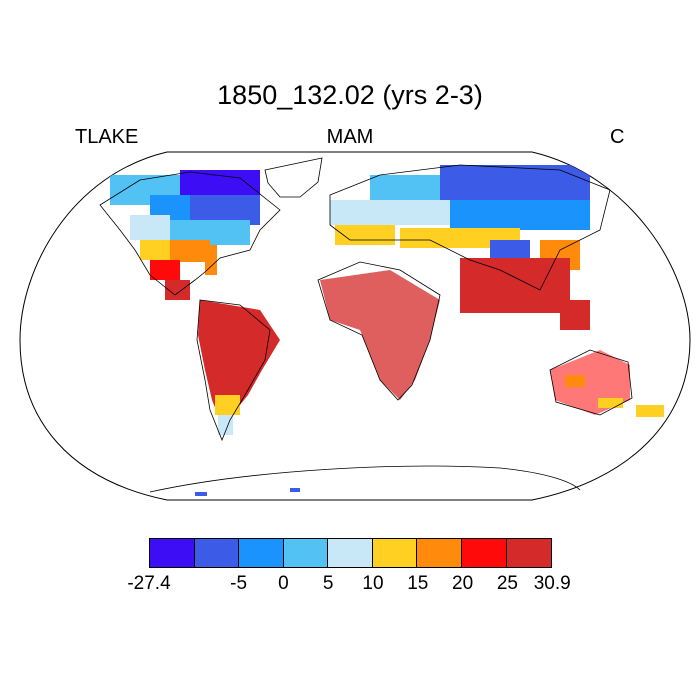 The height and width of the screenshot is (700, 700). Describe the element at coordinates (283, 583) in the screenshot. I see `colorbar-tick-label: 0` at that location.